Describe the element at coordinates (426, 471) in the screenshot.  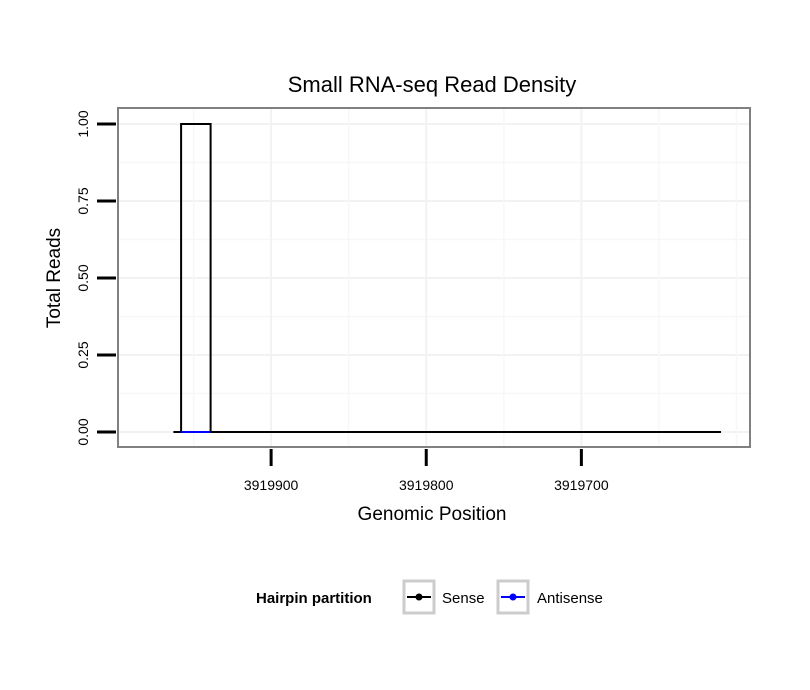
I see `x-axis: 3919900 3919800 3919700` at that location.